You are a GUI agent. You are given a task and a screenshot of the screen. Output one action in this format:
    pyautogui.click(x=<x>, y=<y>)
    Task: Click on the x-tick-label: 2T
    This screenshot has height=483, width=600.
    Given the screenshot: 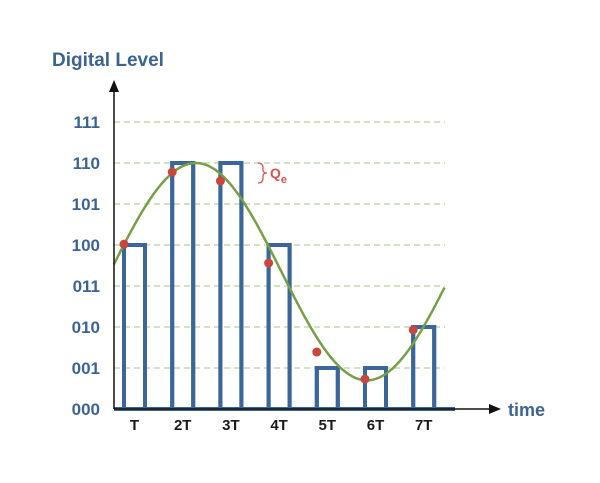 What is the action you would take?
    pyautogui.click(x=183, y=425)
    